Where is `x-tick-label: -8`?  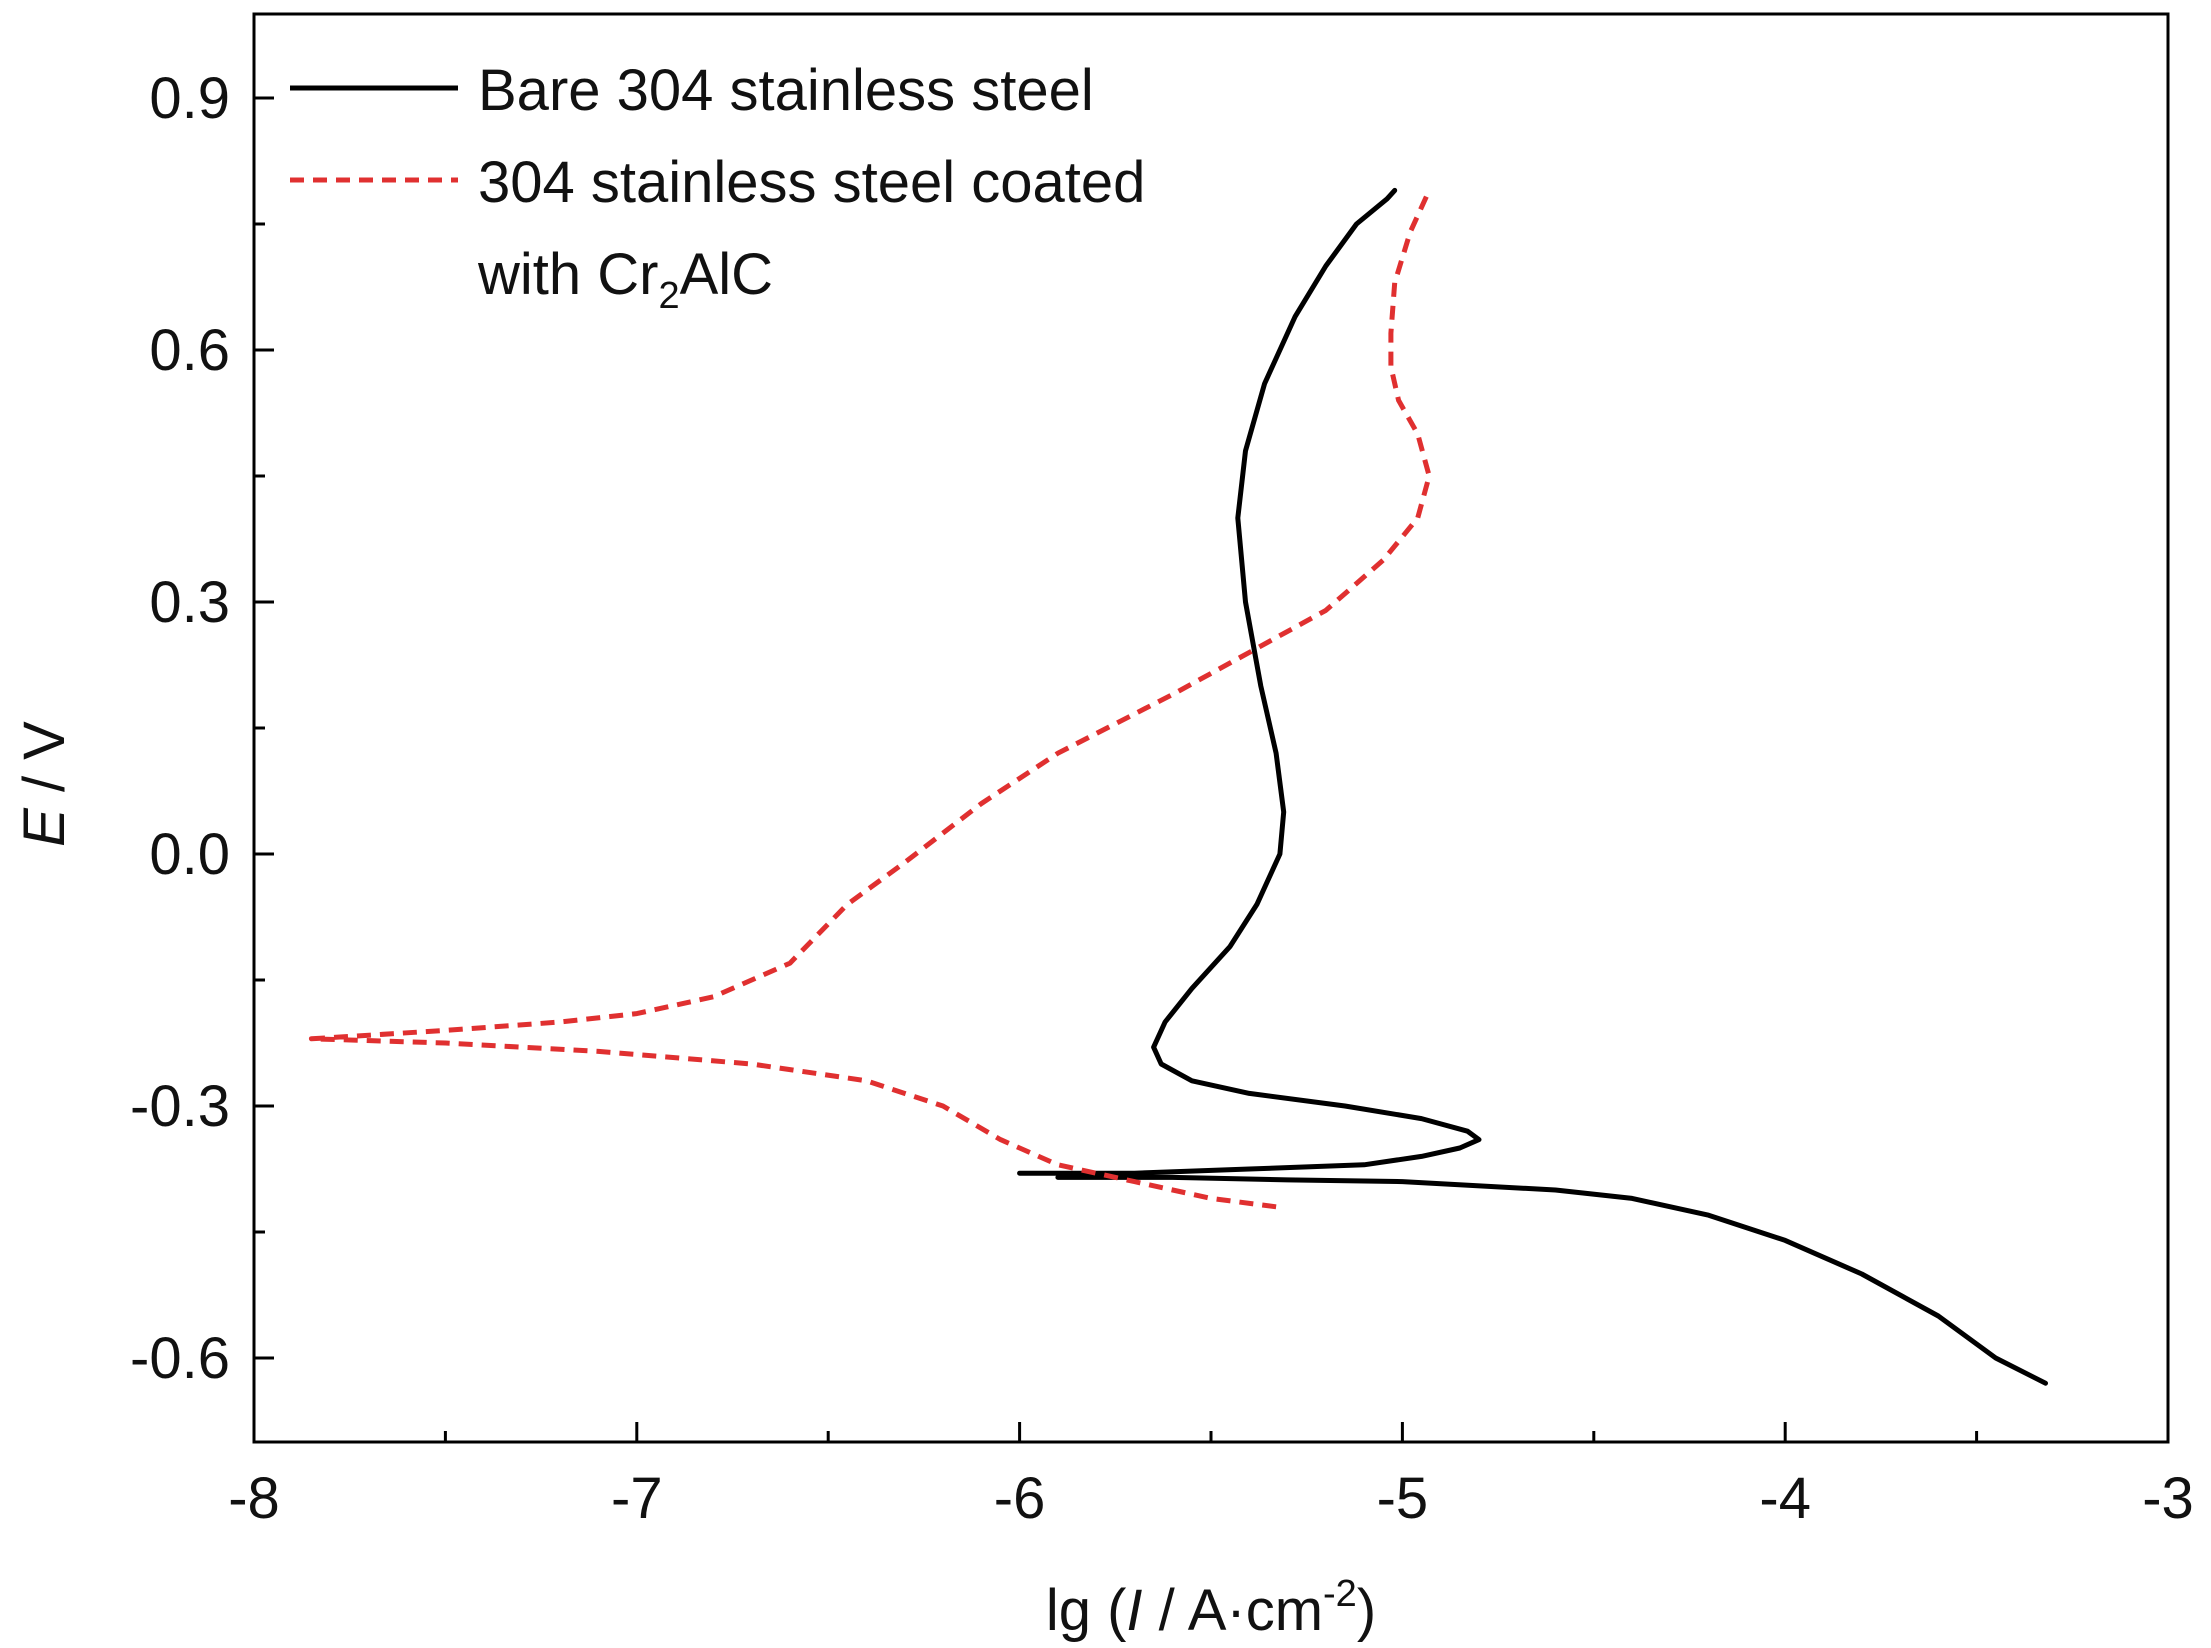
x-tick-label: -8 is located at coordinates (254, 1498).